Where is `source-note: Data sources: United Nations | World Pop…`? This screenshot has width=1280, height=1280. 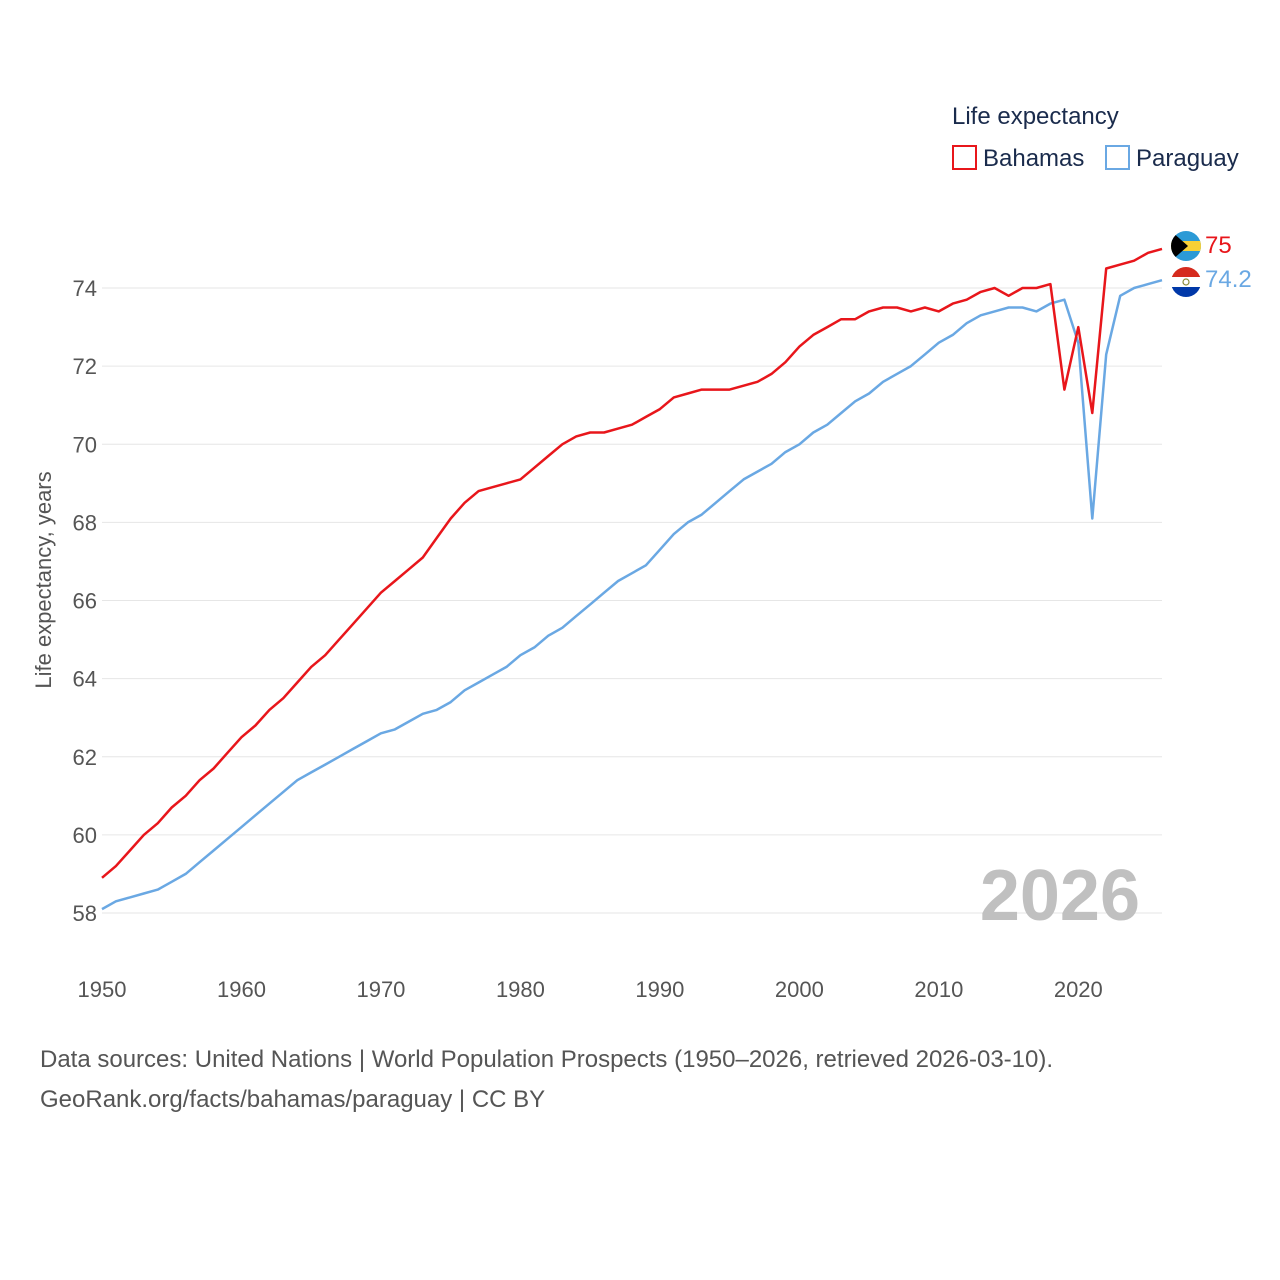
source-note: Data sources: United Nations | World Pop… is located at coordinates (640, 1080).